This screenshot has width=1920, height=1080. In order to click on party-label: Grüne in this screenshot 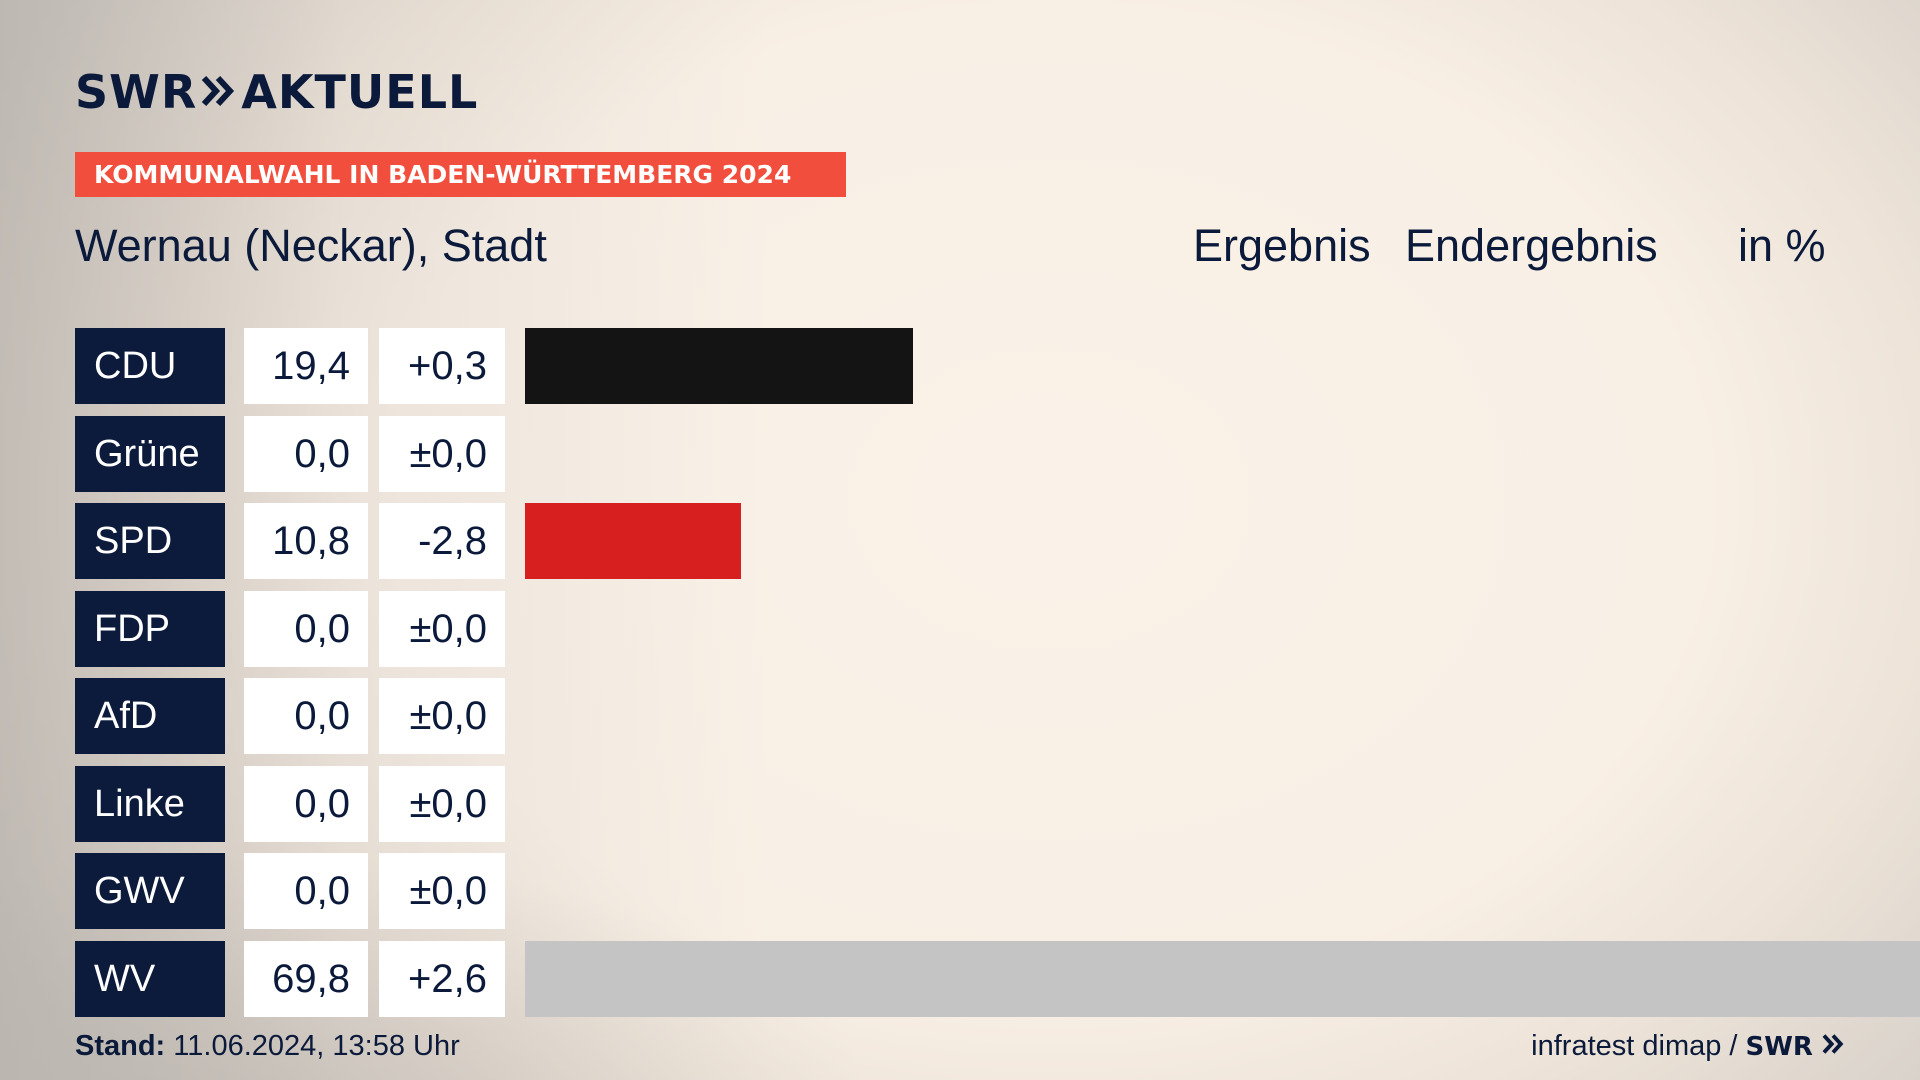, I will do `click(150, 453)`.